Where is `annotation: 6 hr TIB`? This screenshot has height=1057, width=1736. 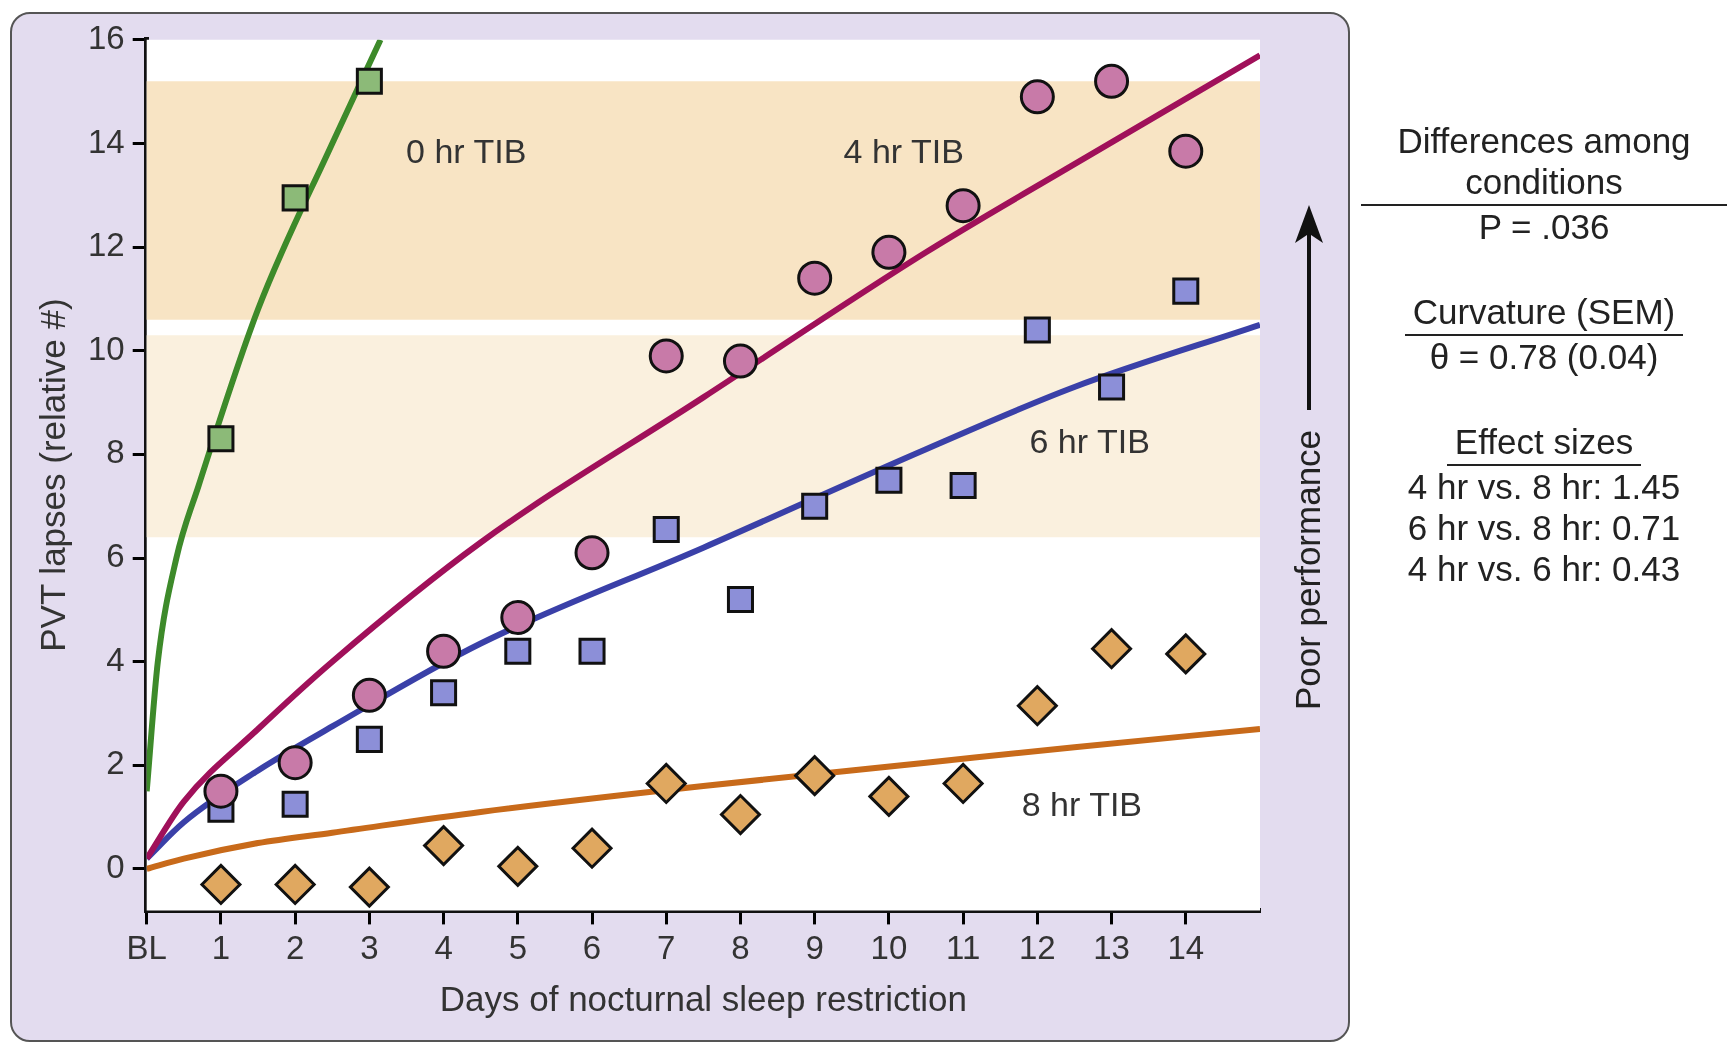
annotation: 6 hr TIB is located at coordinates (1089, 441).